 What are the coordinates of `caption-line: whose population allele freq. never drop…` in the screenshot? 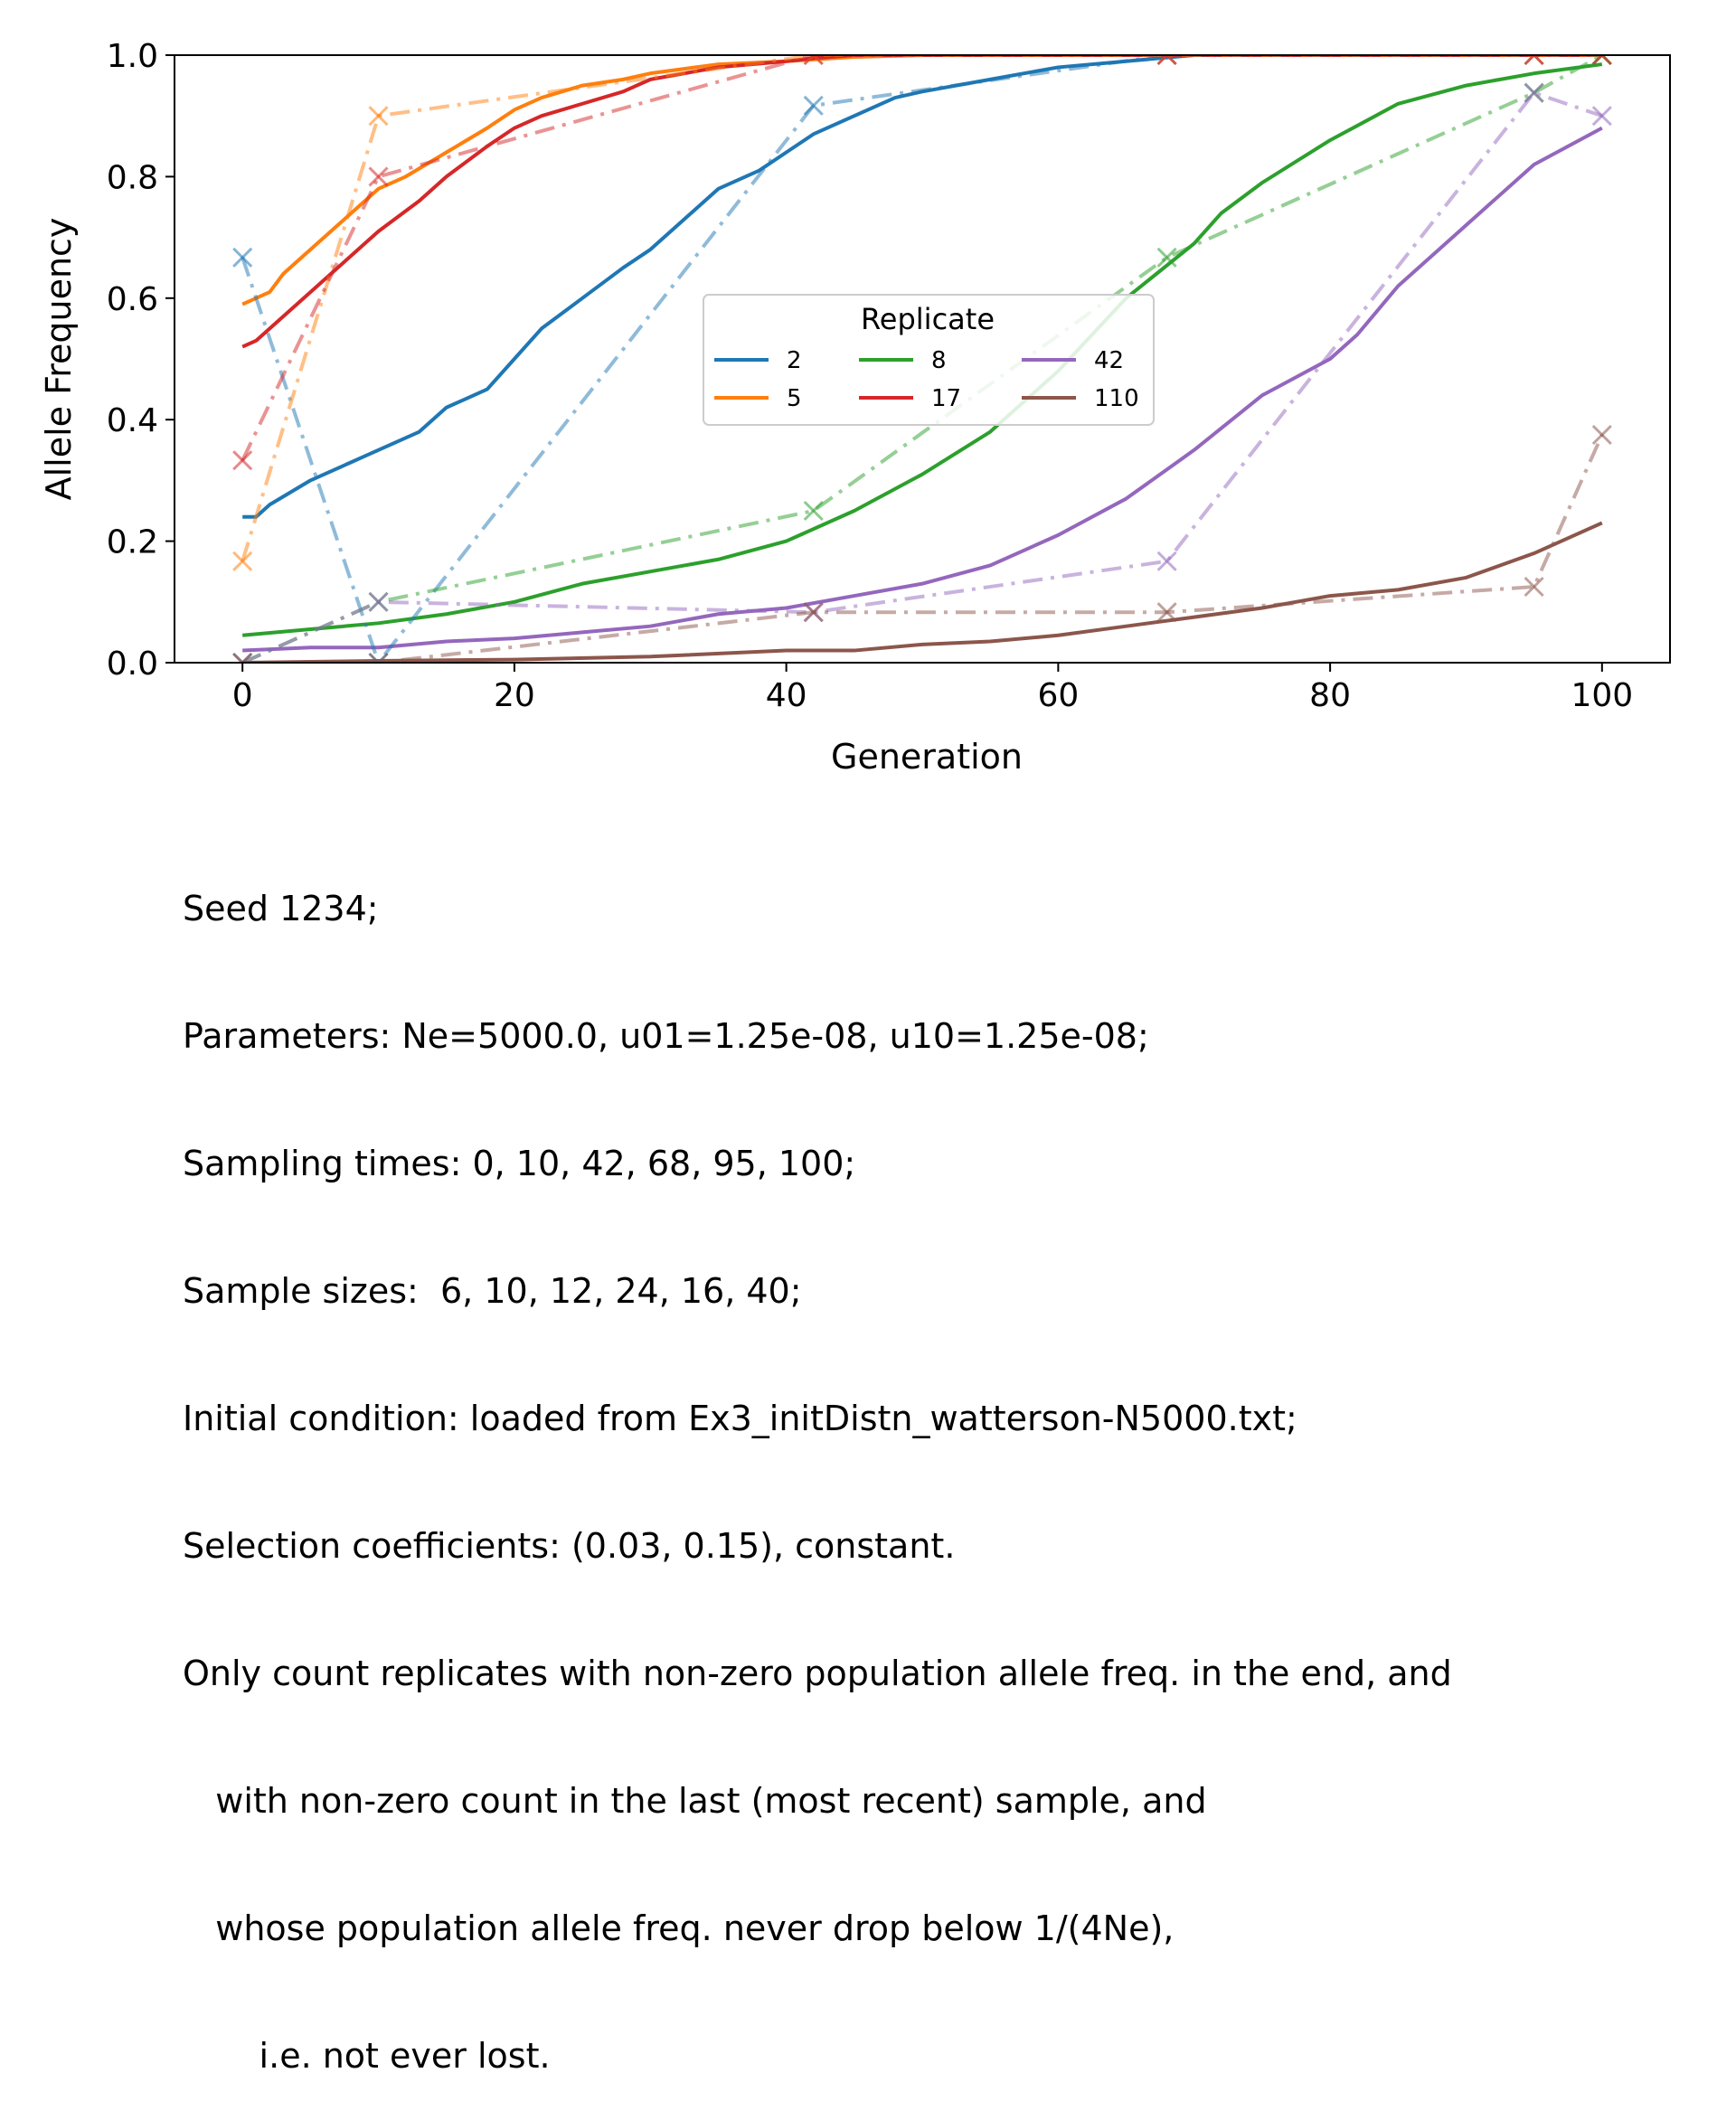 It's located at (679, 1928).